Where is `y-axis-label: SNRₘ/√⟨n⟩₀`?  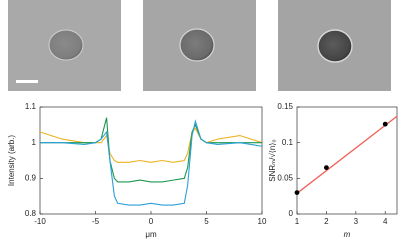 y-axis-label: SNRₘ/√⟨n⟩₀ is located at coordinates (272, 160).